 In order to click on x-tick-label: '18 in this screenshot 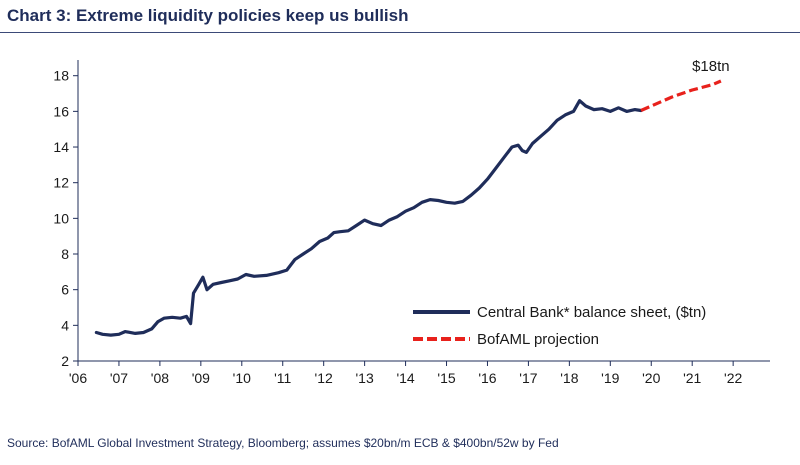, I will do `click(569, 378)`.